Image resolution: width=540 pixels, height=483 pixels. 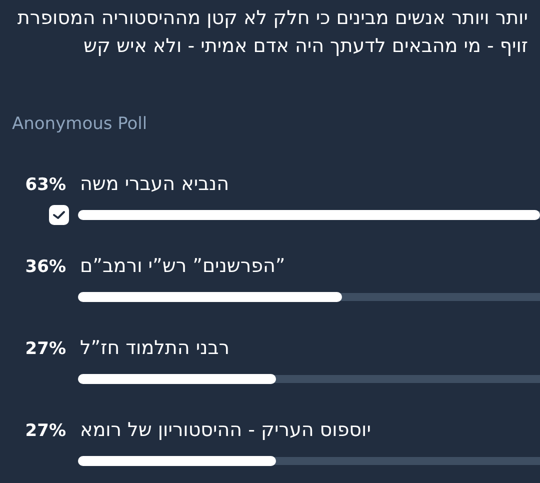 I want to click on chart-subtitle: Anonymous Poll, so click(x=80, y=124).